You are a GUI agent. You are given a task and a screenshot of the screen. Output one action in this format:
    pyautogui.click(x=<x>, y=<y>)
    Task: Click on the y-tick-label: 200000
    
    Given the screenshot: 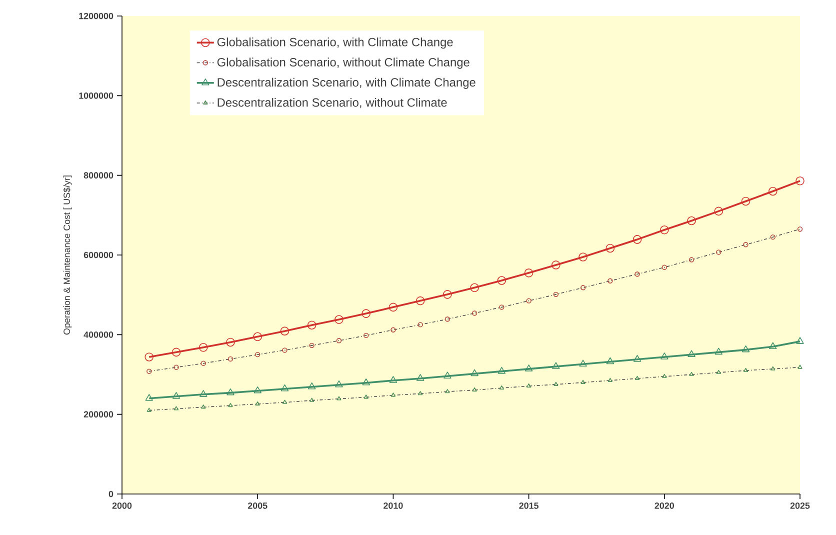 What is the action you would take?
    pyautogui.click(x=99, y=414)
    